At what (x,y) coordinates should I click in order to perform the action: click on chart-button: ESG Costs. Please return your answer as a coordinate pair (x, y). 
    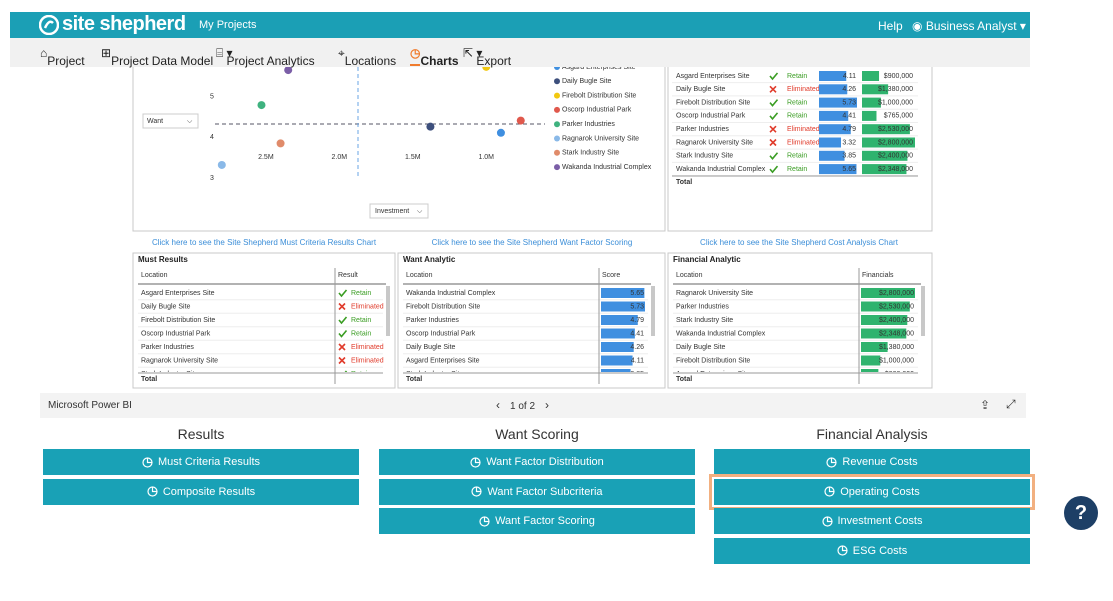
    Looking at the image, I should click on (872, 550).